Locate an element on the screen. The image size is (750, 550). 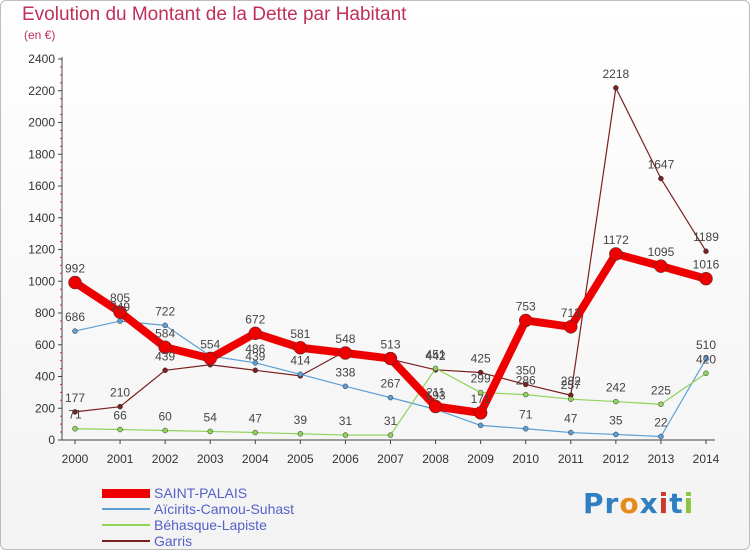
data-label: 548 is located at coordinates (345, 339).